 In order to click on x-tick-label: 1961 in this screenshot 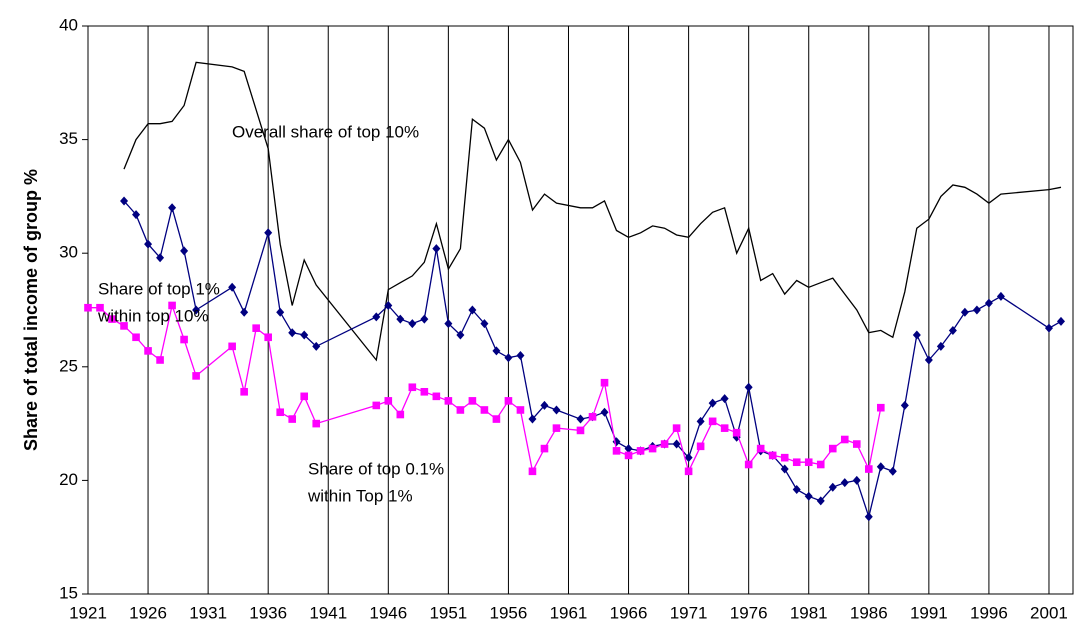, I will do `click(569, 612)`.